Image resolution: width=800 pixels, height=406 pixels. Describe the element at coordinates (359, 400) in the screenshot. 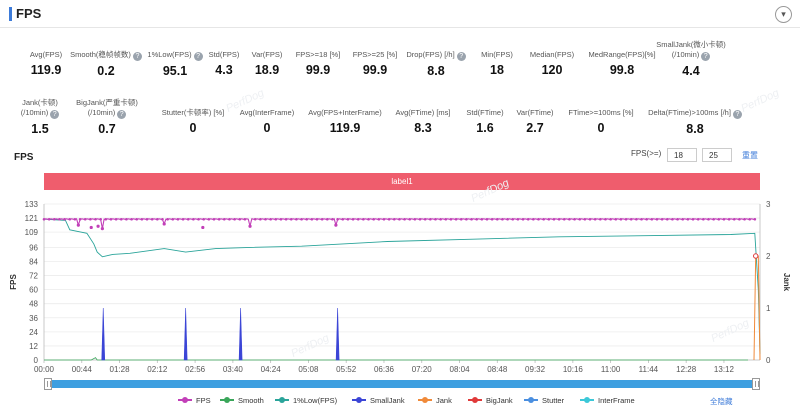

I see `legend-swatch` at that location.